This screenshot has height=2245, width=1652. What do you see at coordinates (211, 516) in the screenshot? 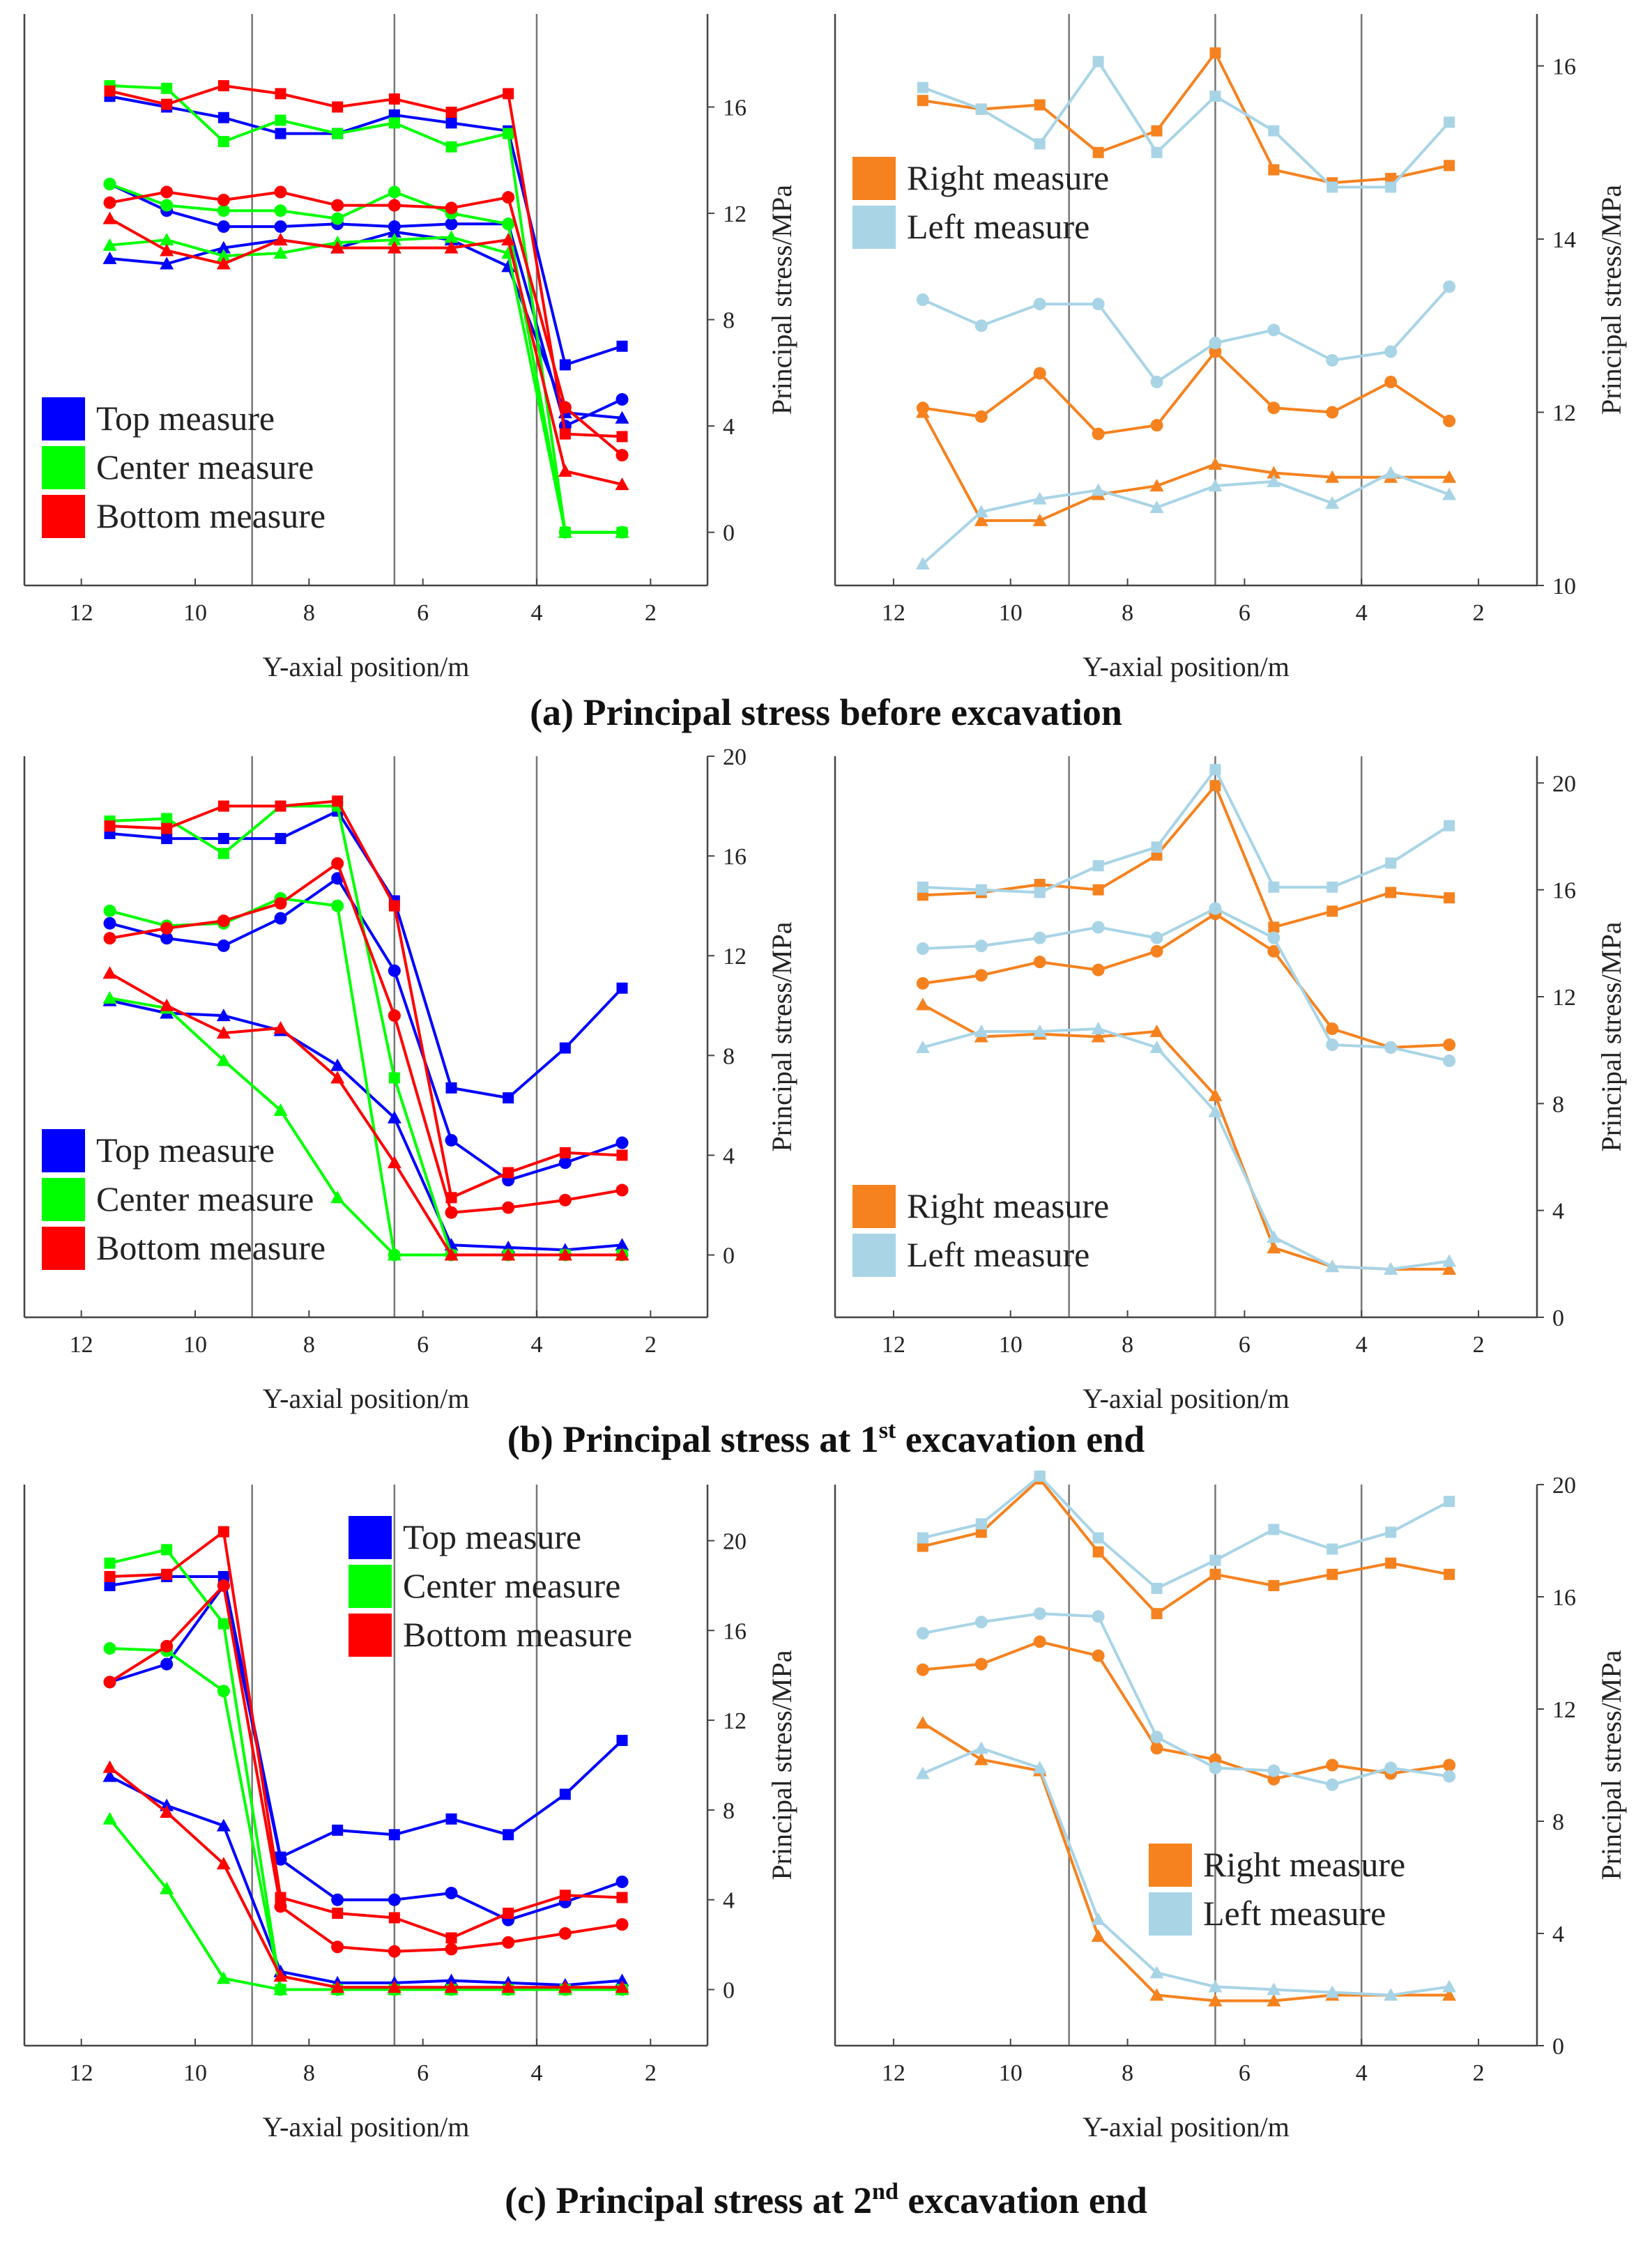
I see `legend-entry: Bottom measure` at bounding box center [211, 516].